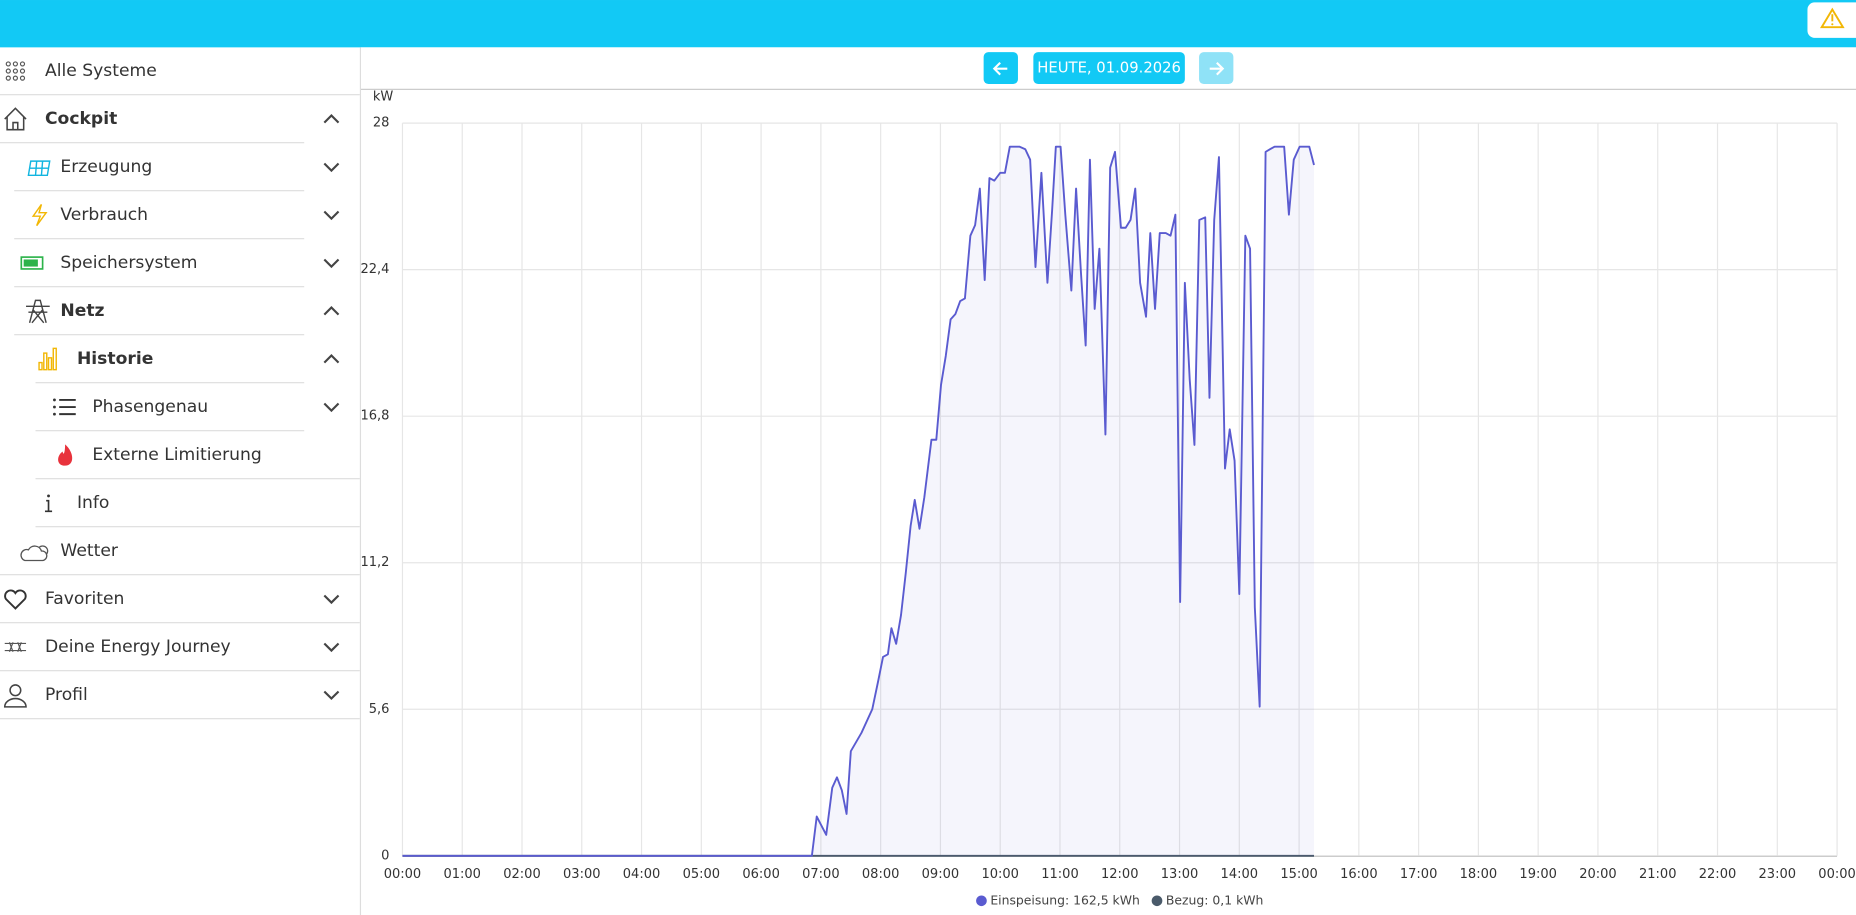 The width and height of the screenshot is (1856, 915). Describe the element at coordinates (84, 599) in the screenshot. I see `menu-label: Favoriten` at that location.